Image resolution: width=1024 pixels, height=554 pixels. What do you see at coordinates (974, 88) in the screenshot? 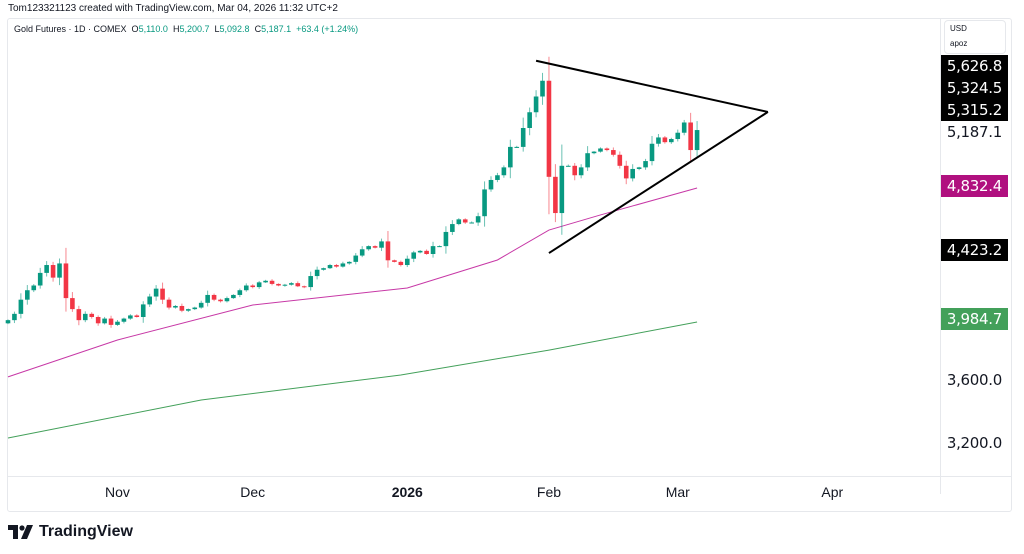
I see `price-label: 5,324.5` at bounding box center [974, 88].